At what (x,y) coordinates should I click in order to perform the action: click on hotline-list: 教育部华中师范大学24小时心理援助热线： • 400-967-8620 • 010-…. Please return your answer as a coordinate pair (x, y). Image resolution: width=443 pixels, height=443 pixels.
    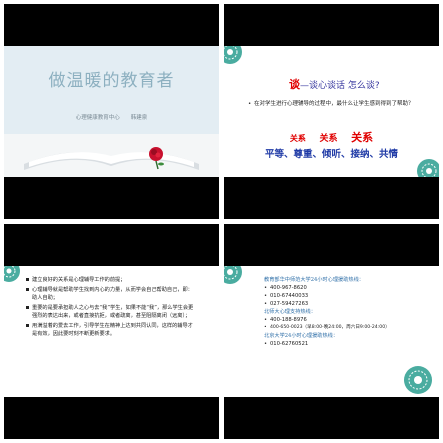
    Looking at the image, I should click on (344, 312).